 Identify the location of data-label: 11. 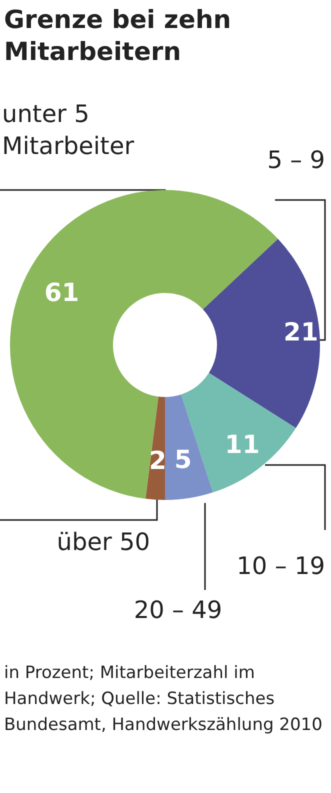
(242, 445).